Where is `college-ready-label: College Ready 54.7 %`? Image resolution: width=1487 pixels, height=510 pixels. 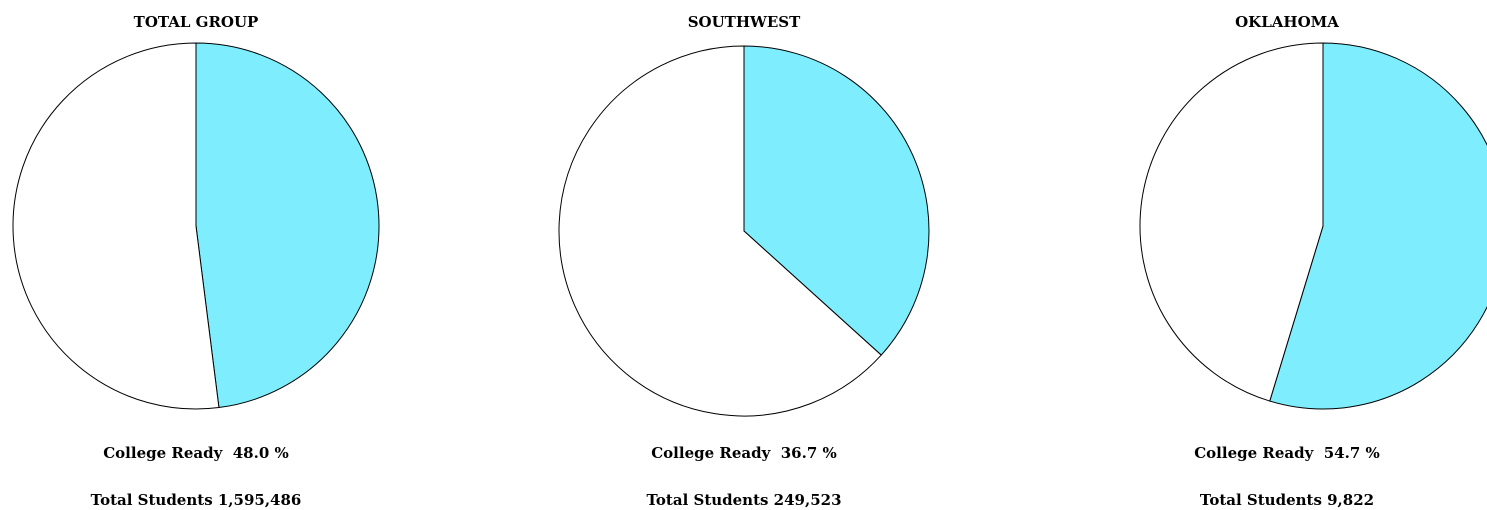 college-ready-label: College Ready 54.7 % is located at coordinates (1287, 453).